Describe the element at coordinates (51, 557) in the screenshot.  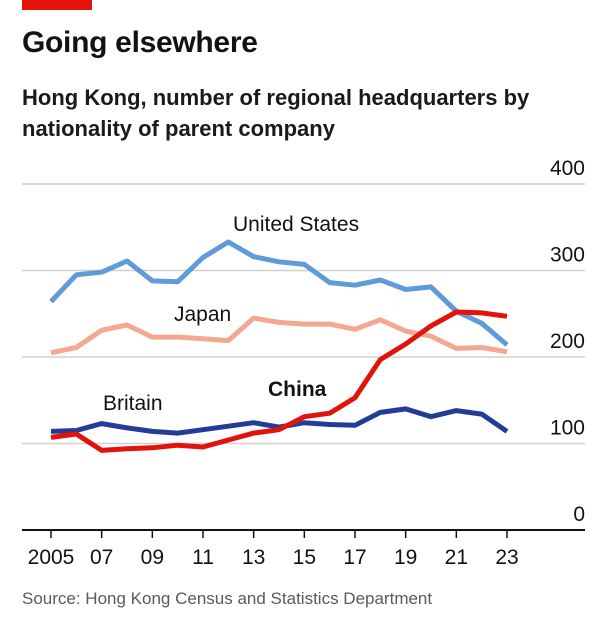
I see `x-tick-label-2005: 2005` at that location.